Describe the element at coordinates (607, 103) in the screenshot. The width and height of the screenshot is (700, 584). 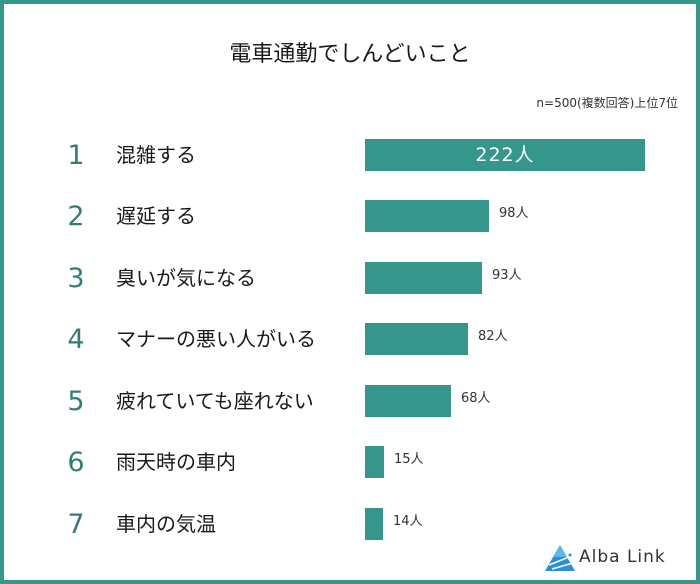
I see `chart-subtitle: n=500(複数回答)上位7位` at that location.